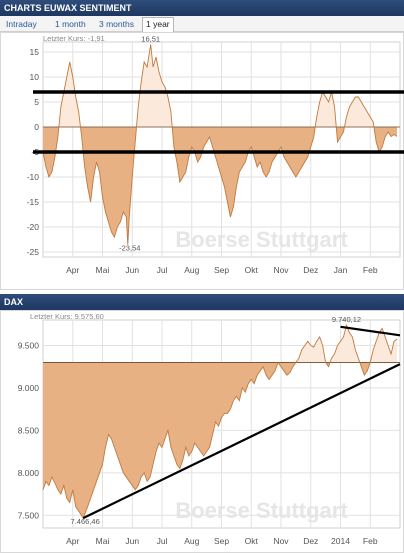 The height and width of the screenshot is (553, 404). I want to click on sentiment-x-tick-label: Okt, so click(252, 270).